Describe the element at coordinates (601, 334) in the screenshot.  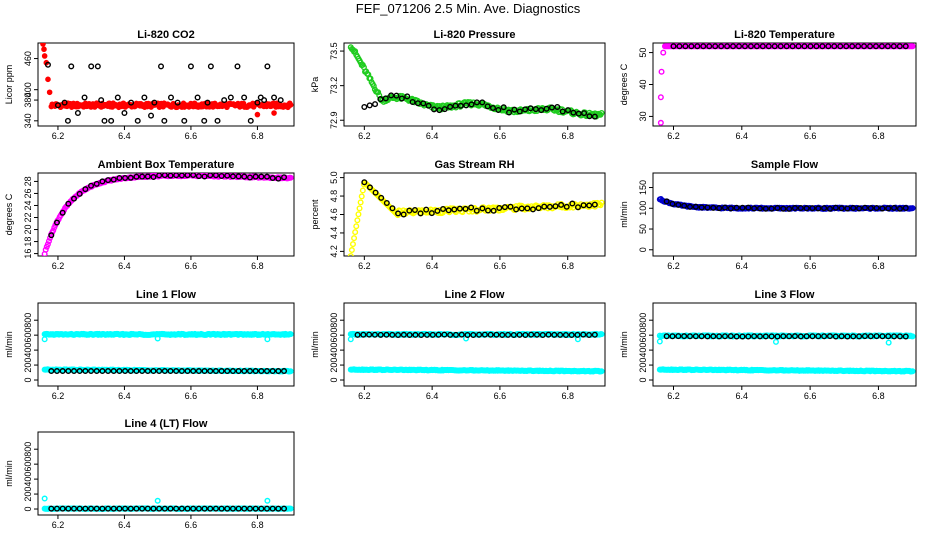
I see `line2-high-point` at that location.